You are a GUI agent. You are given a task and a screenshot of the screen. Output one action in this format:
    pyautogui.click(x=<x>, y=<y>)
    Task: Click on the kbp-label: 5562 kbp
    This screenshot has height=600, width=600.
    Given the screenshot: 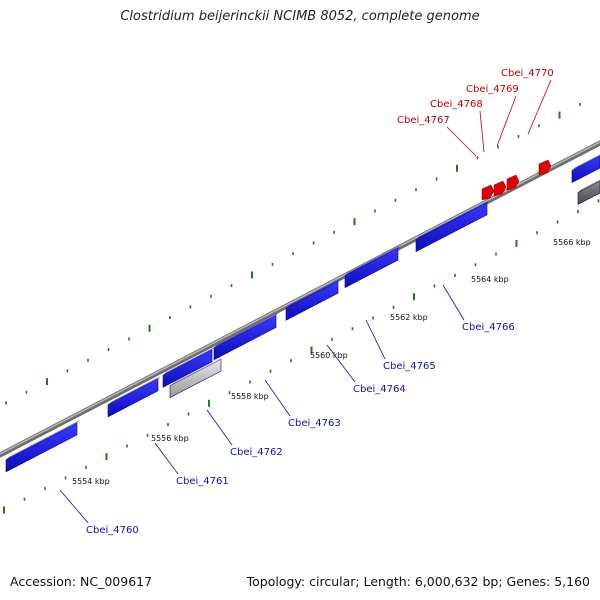 What is the action you would take?
    pyautogui.click(x=409, y=317)
    